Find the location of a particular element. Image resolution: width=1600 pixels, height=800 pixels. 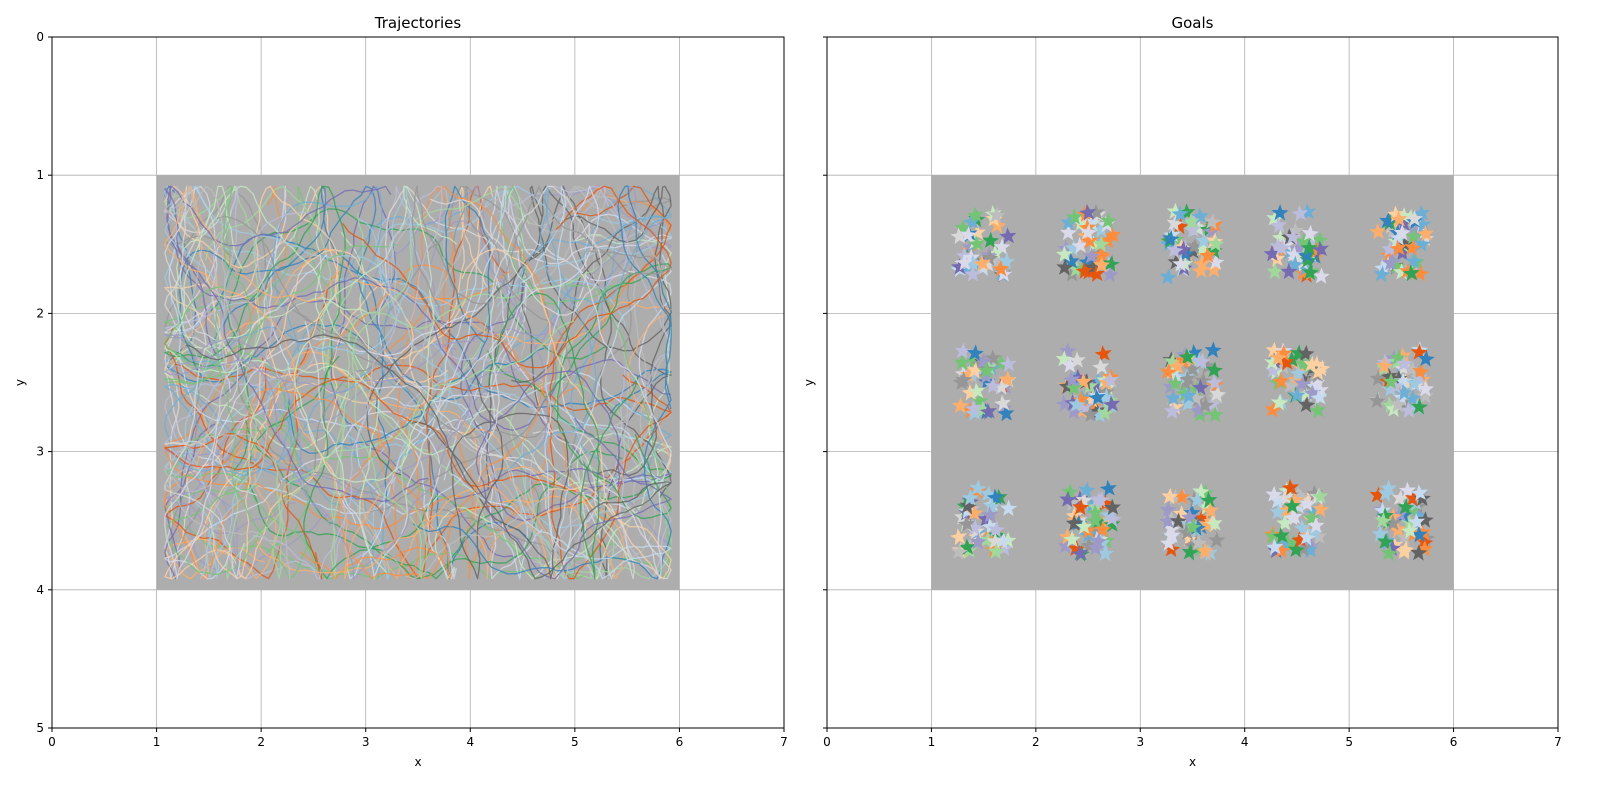

x-tick-label: 5 is located at coordinates (575, 742).